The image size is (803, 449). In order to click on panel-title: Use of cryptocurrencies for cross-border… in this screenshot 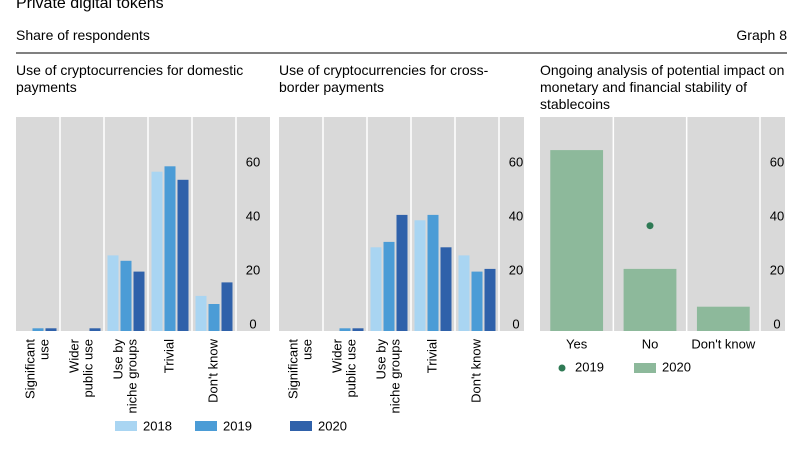, I will do `click(384, 78)`.